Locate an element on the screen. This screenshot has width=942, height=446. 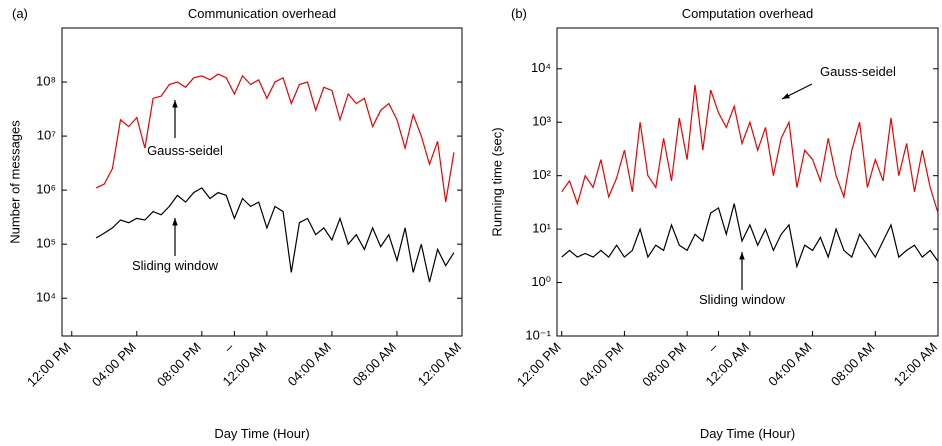
chart-title: Communication overhead is located at coordinates (262, 13).